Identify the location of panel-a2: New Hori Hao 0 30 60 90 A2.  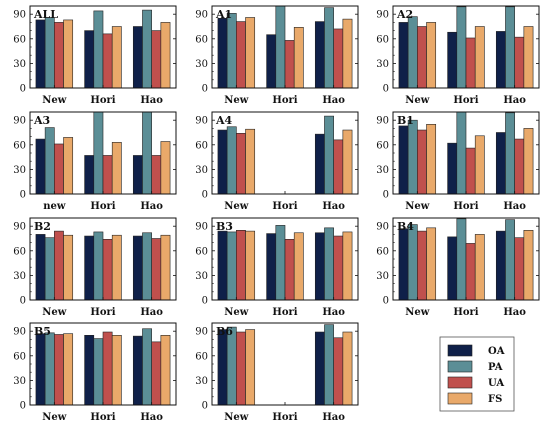
(458, 55).